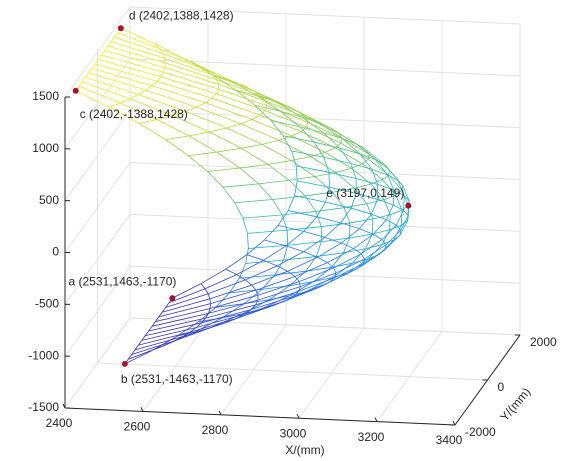  I want to click on x-tick-label: 2600, so click(137, 427).